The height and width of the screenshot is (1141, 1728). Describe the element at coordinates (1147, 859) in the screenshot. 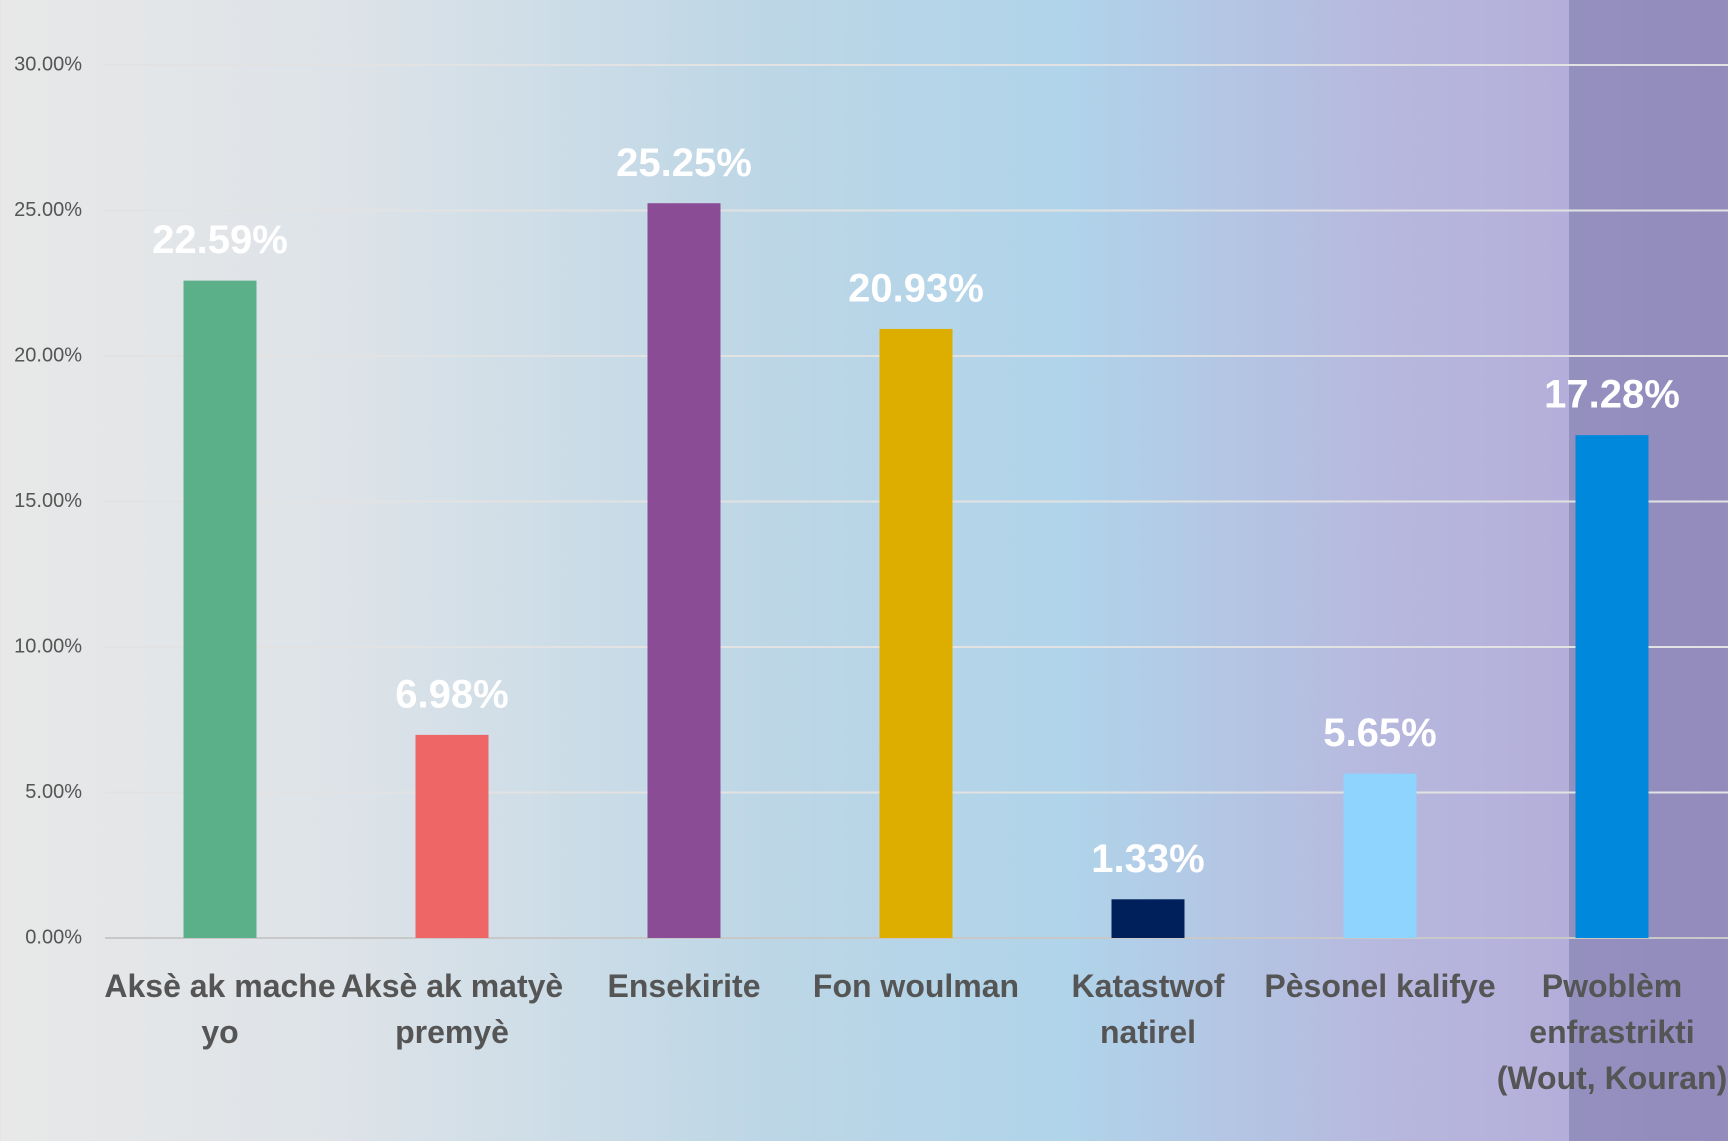

I see `value-label: 1.33%` at that location.